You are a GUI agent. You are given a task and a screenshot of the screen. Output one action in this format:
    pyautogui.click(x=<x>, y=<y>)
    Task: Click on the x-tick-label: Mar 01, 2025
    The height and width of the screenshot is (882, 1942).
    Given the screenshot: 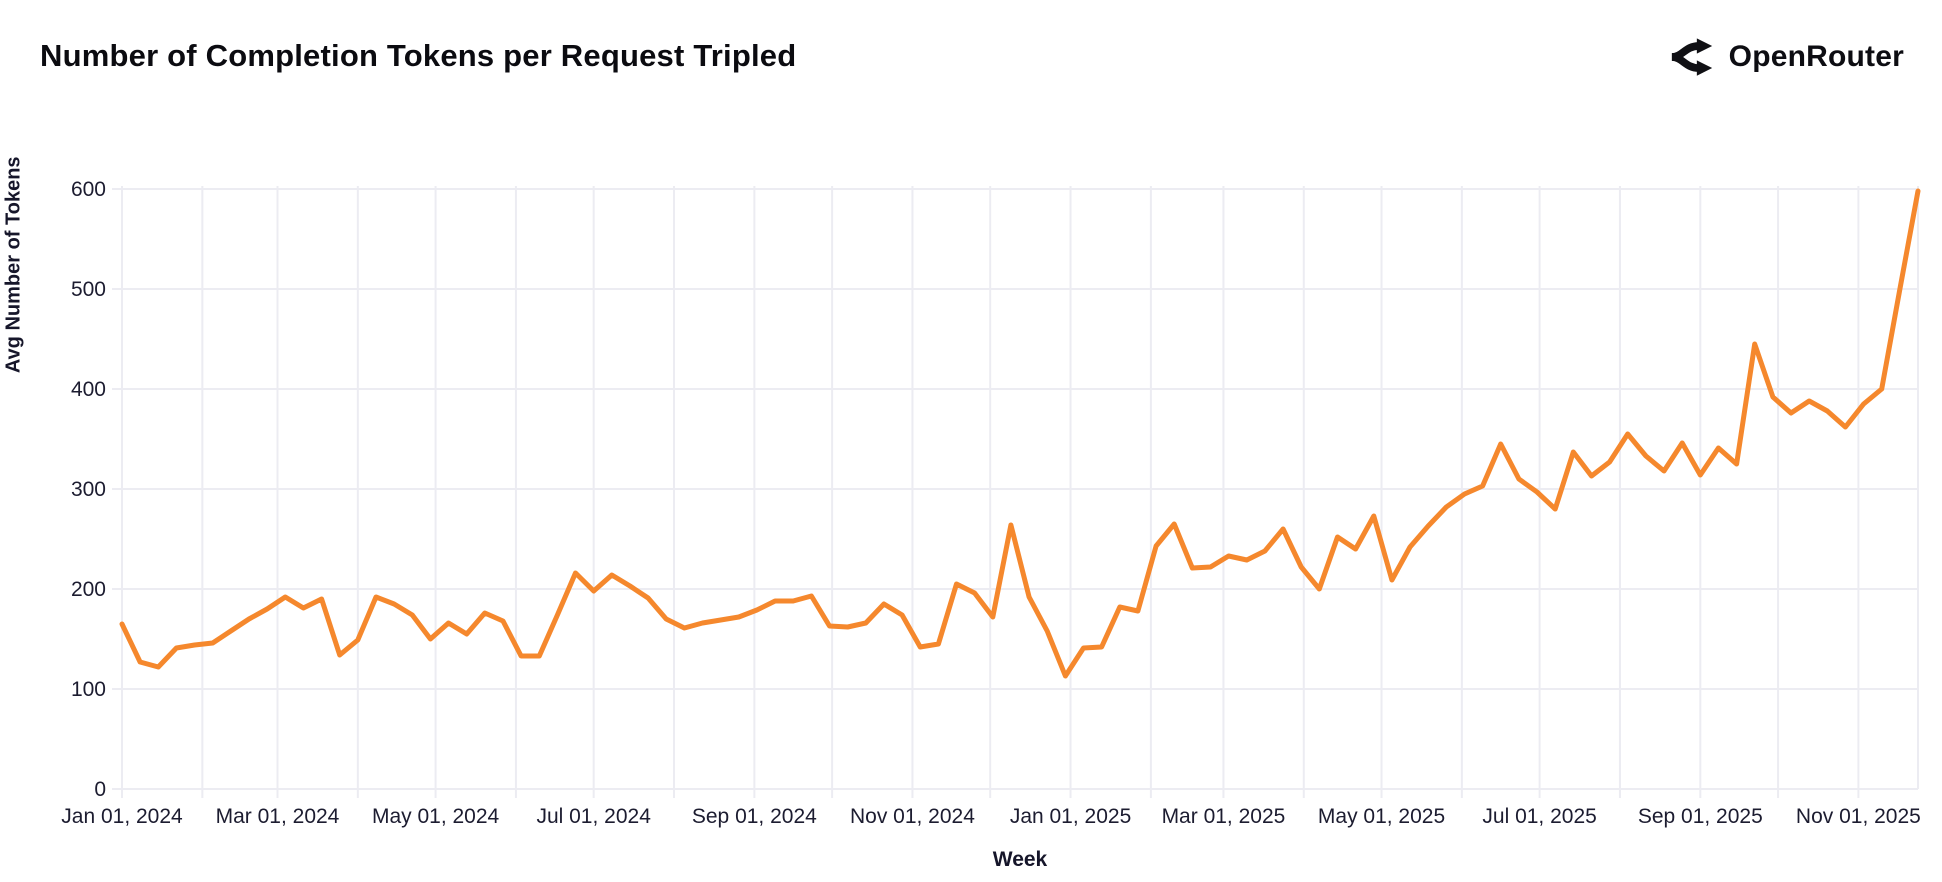 What is the action you would take?
    pyautogui.click(x=1224, y=816)
    